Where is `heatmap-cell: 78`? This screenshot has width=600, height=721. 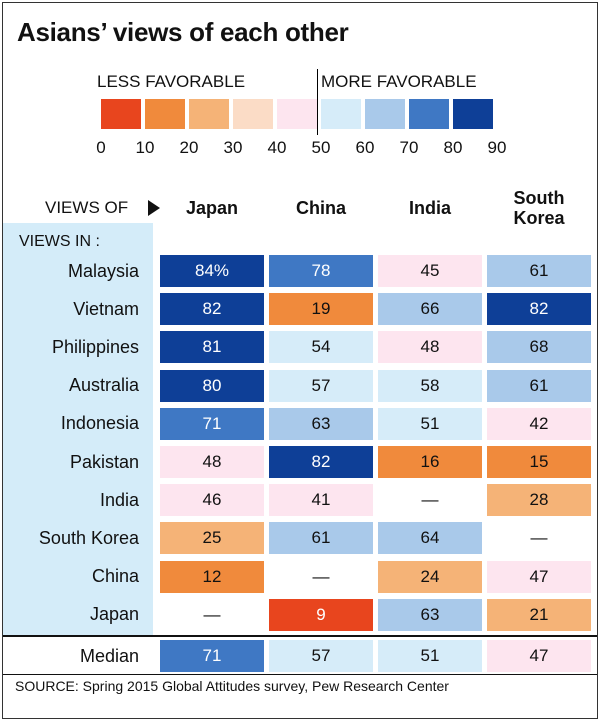
heatmap-cell: 78 is located at coordinates (321, 271).